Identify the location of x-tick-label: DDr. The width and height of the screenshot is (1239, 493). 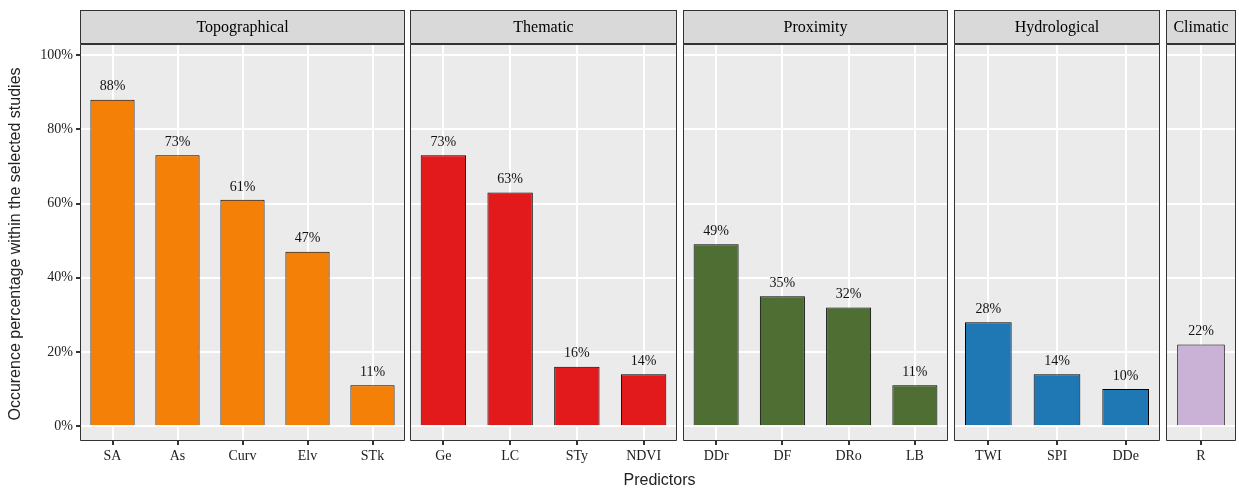
(716, 456).